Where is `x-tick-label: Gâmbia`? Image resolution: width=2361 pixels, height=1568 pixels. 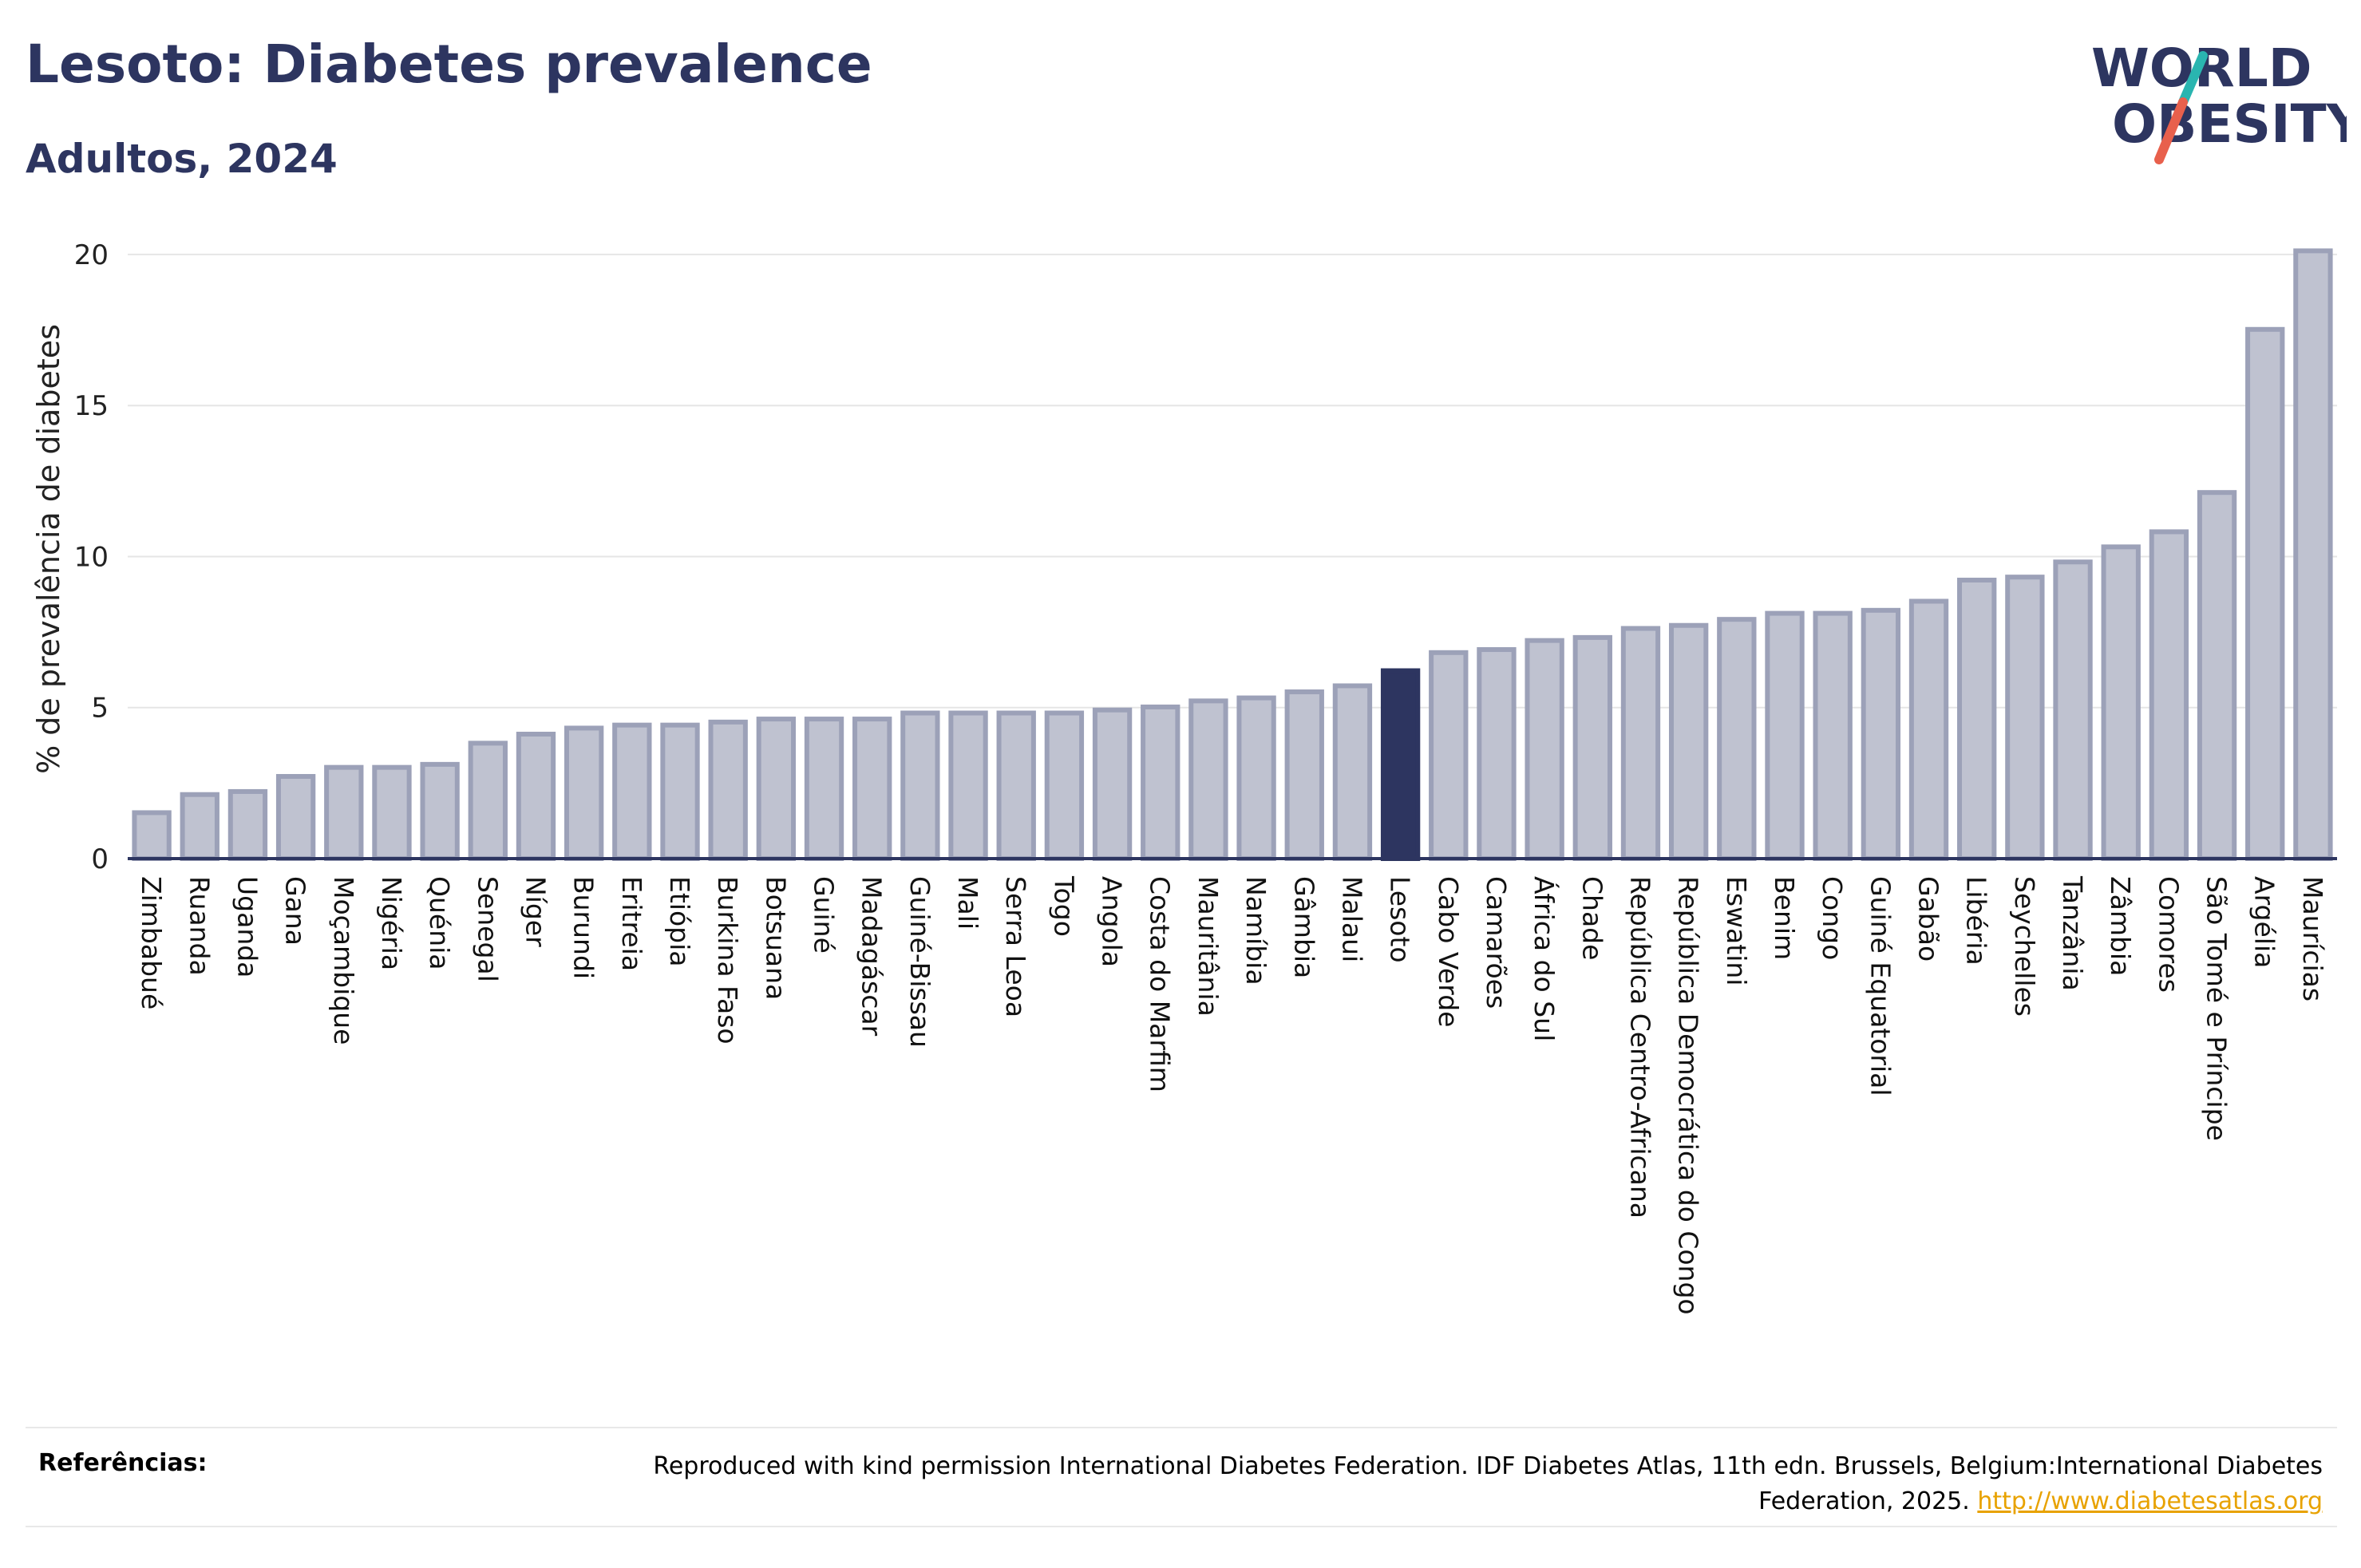 x-tick-label: Gâmbia is located at coordinates (1303, 927).